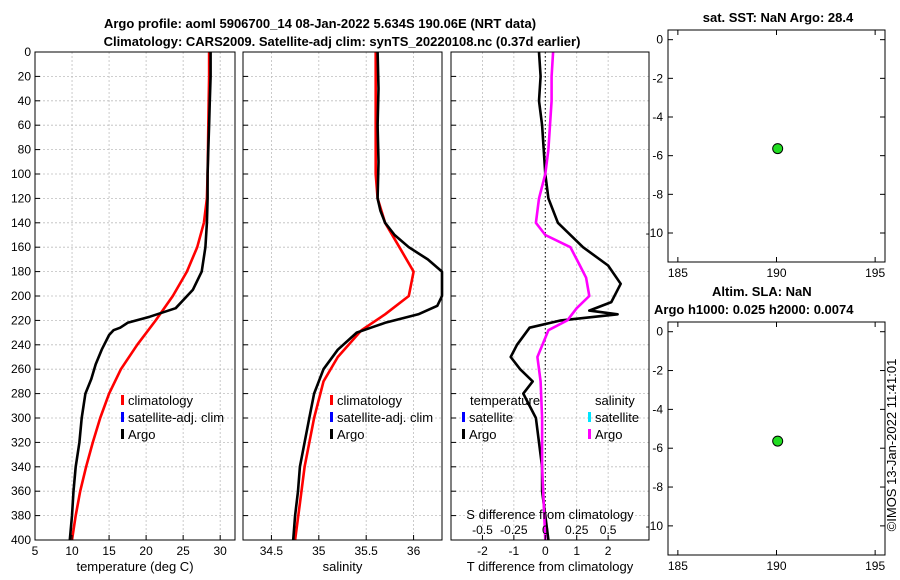  What do you see at coordinates (577, 530) in the screenshot?
I see `sdiff-tick-label: 0.25` at bounding box center [577, 530].